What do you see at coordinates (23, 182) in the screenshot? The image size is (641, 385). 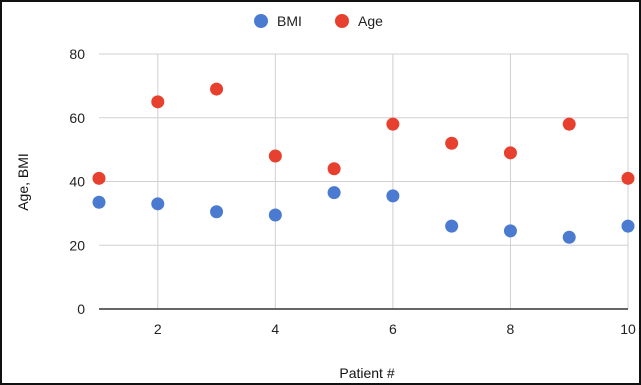 I see `y-axis-title: Age, BMI` at bounding box center [23, 182].